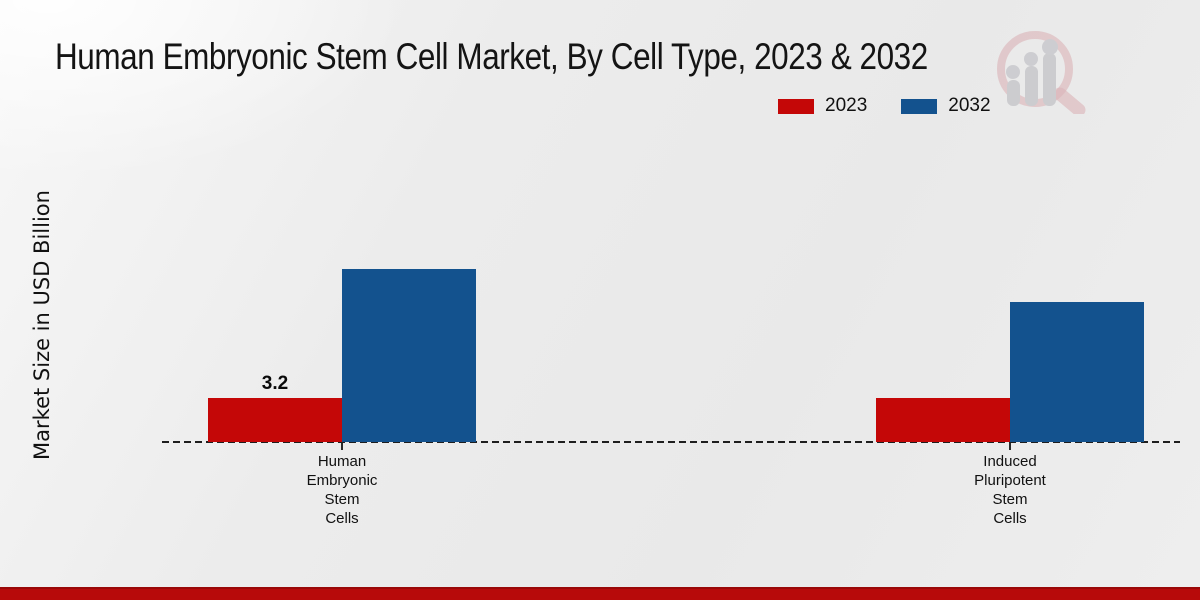  I want to click on legend-label-2023: 2023, so click(846, 105).